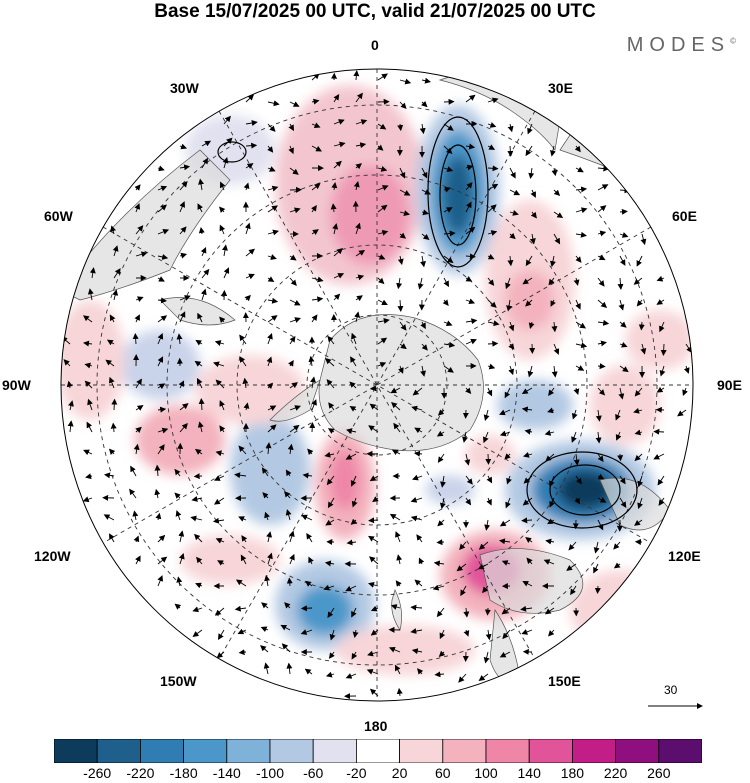  I want to click on lon-label-150w: 150W, so click(178, 681).